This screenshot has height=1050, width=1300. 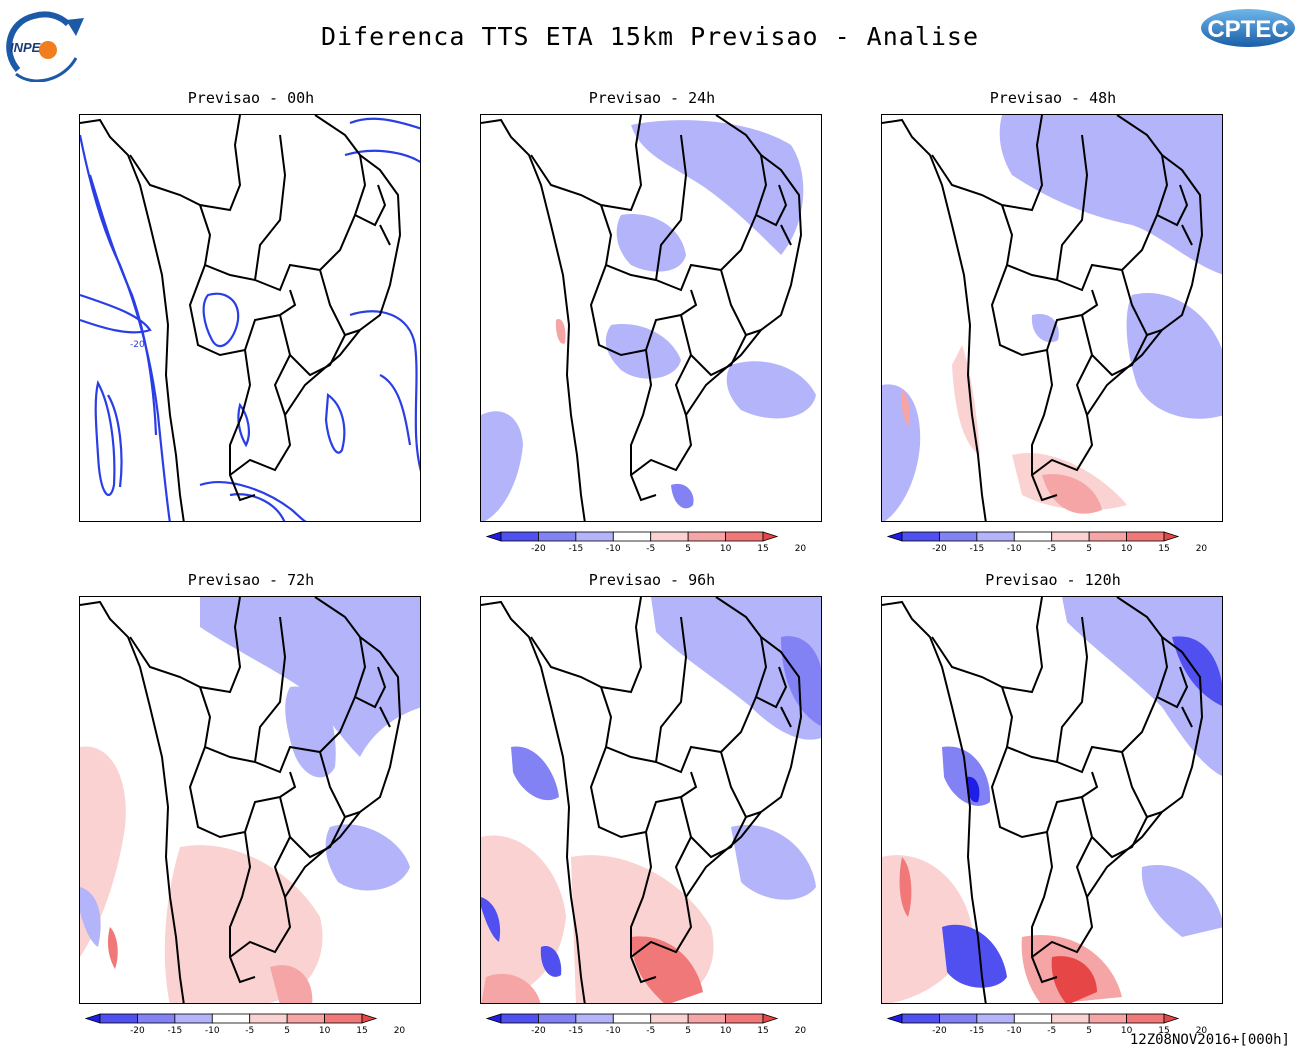 I want to click on map-panel-00h: -20, so click(x=250, y=318).